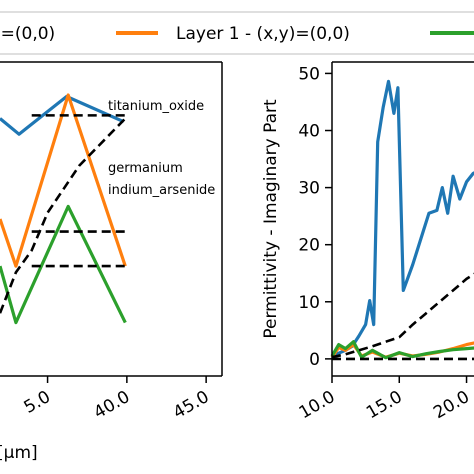 The image size is (474, 474). I want to click on right-y-tick-label: 20, so click(309, 246).